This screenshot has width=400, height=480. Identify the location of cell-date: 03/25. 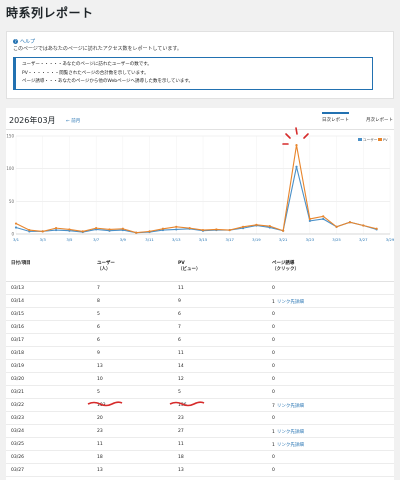
(17, 444).